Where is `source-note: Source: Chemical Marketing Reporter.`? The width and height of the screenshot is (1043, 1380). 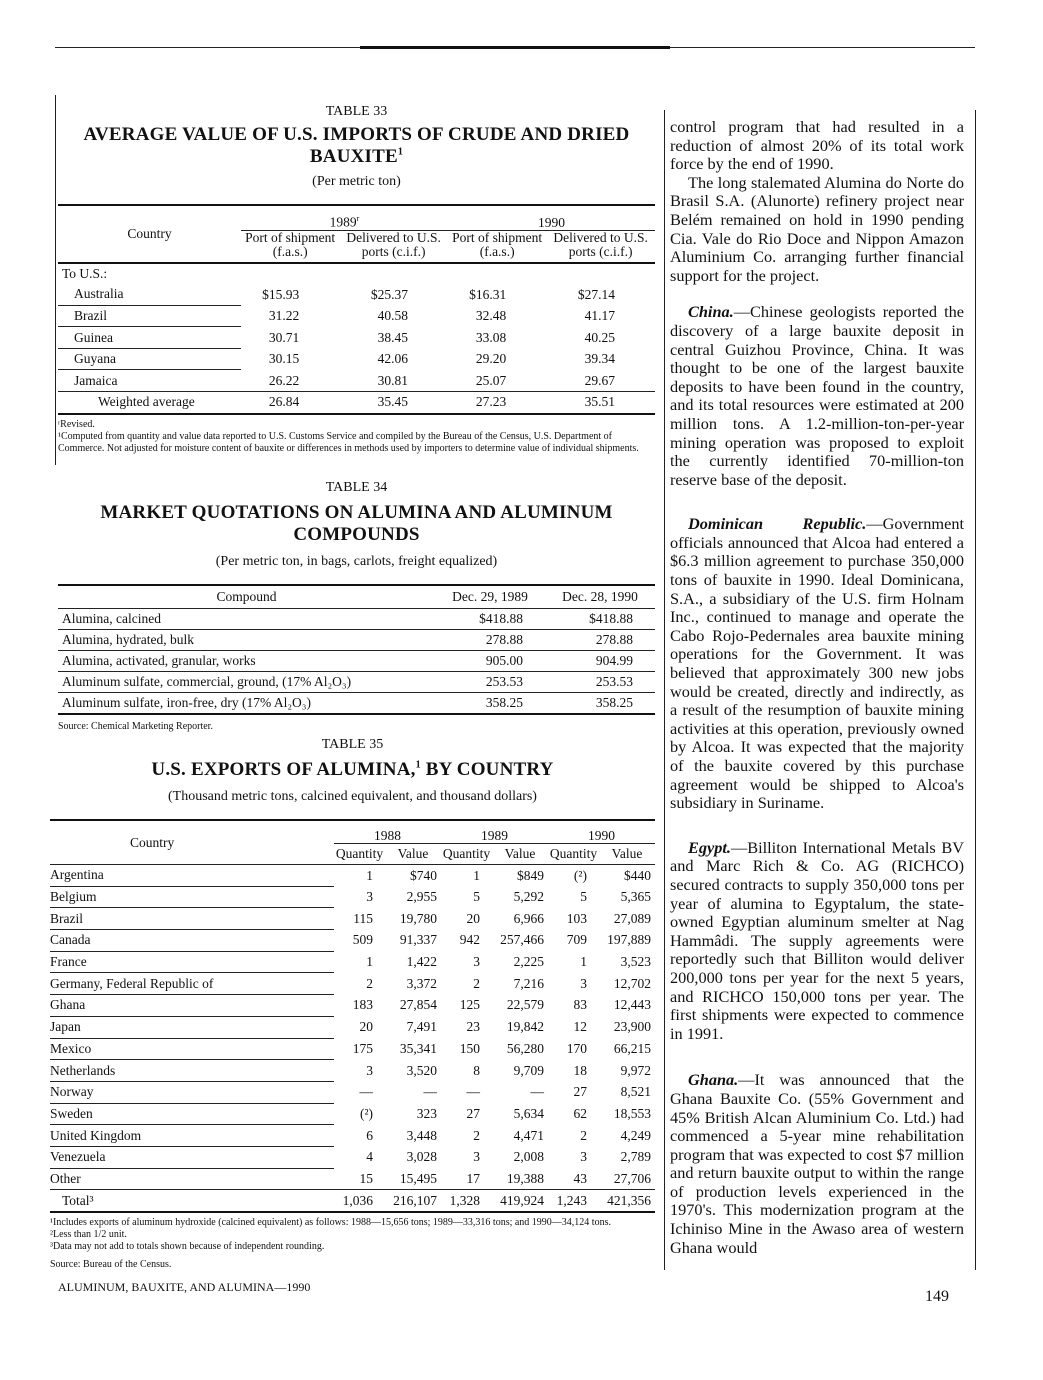
source-note: Source: Chemical Marketing Reporter. is located at coordinates (135, 726).